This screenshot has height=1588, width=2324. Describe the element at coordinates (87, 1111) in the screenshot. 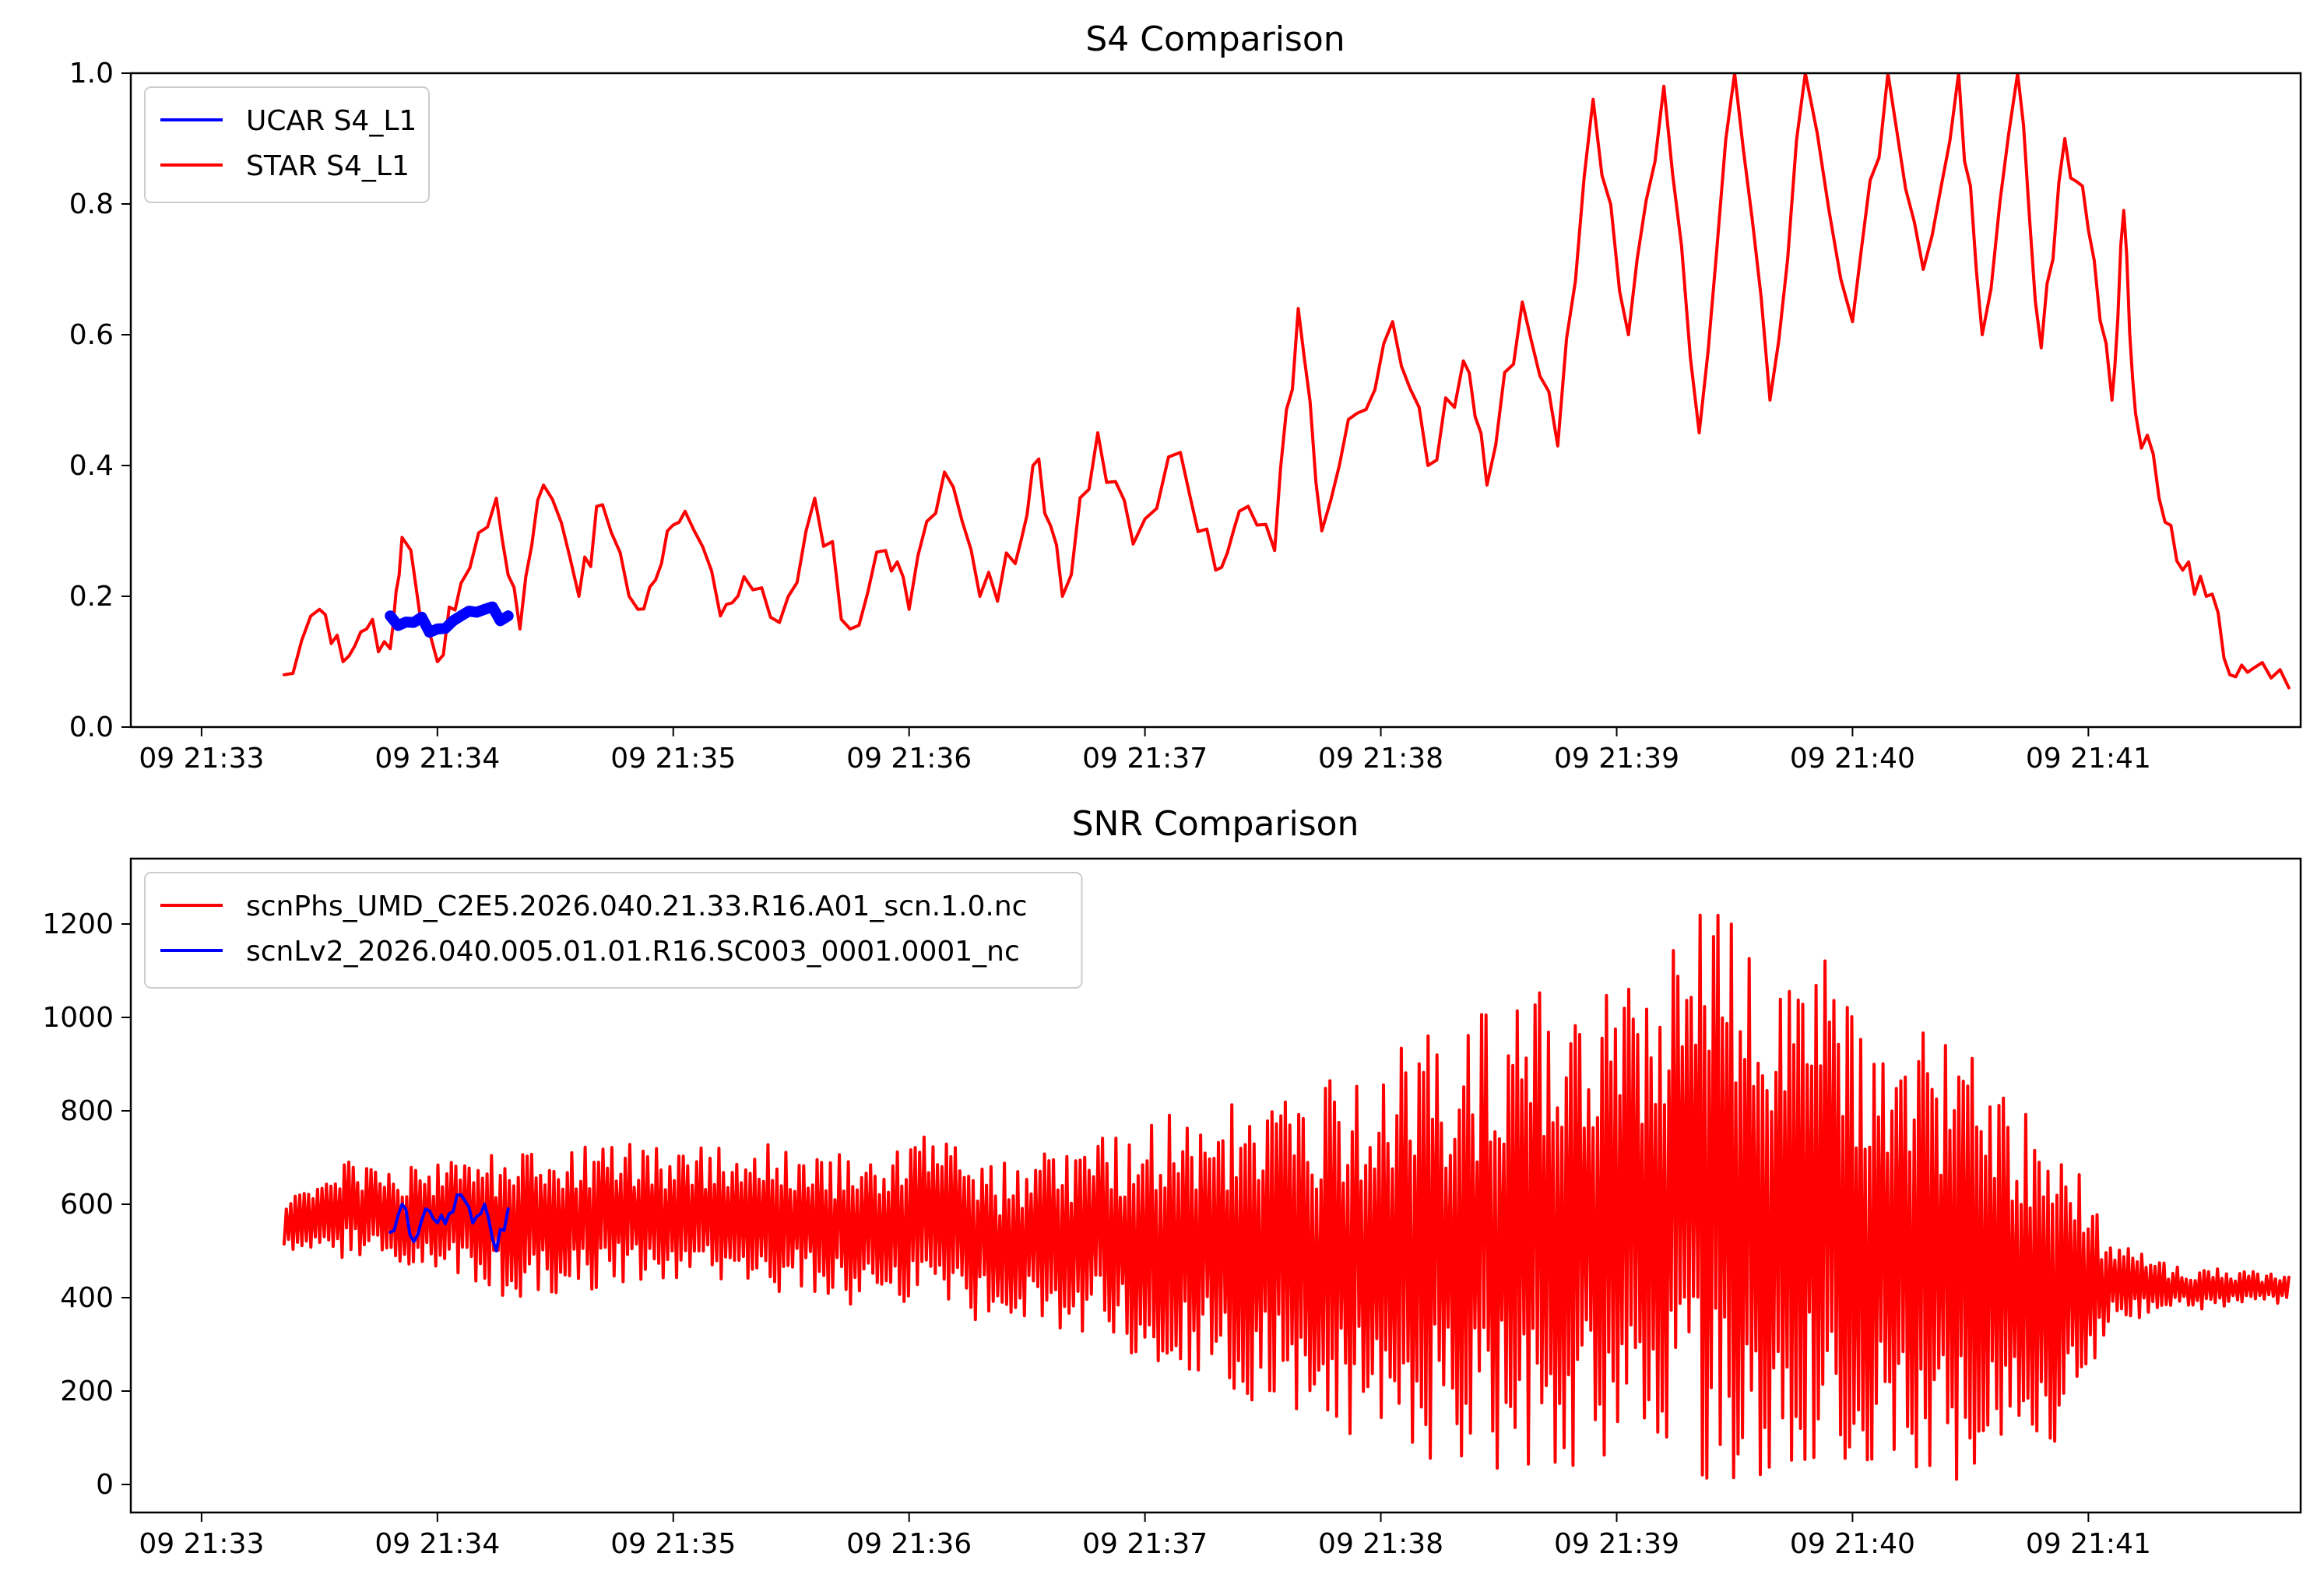

I see `y-tick-label: 800` at that location.